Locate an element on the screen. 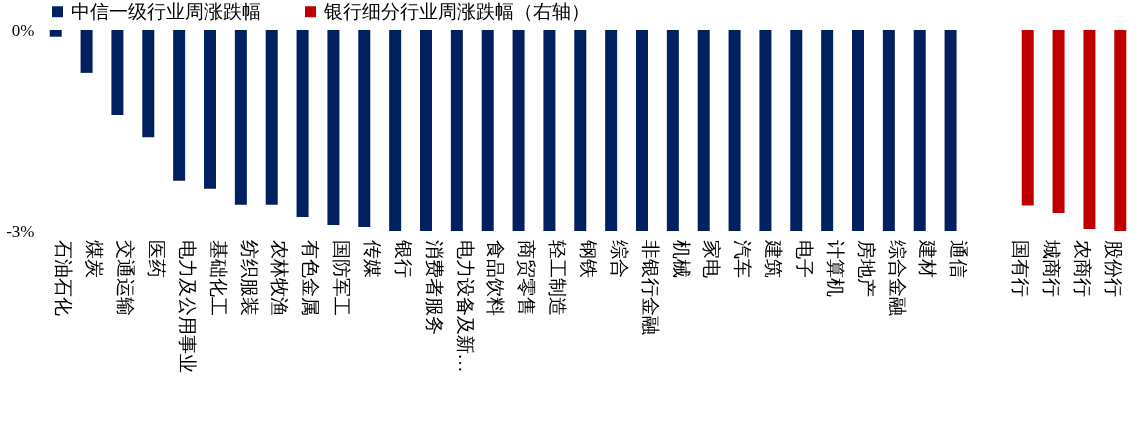  x-tick-label: 消费者服务 is located at coordinates (434, 287).